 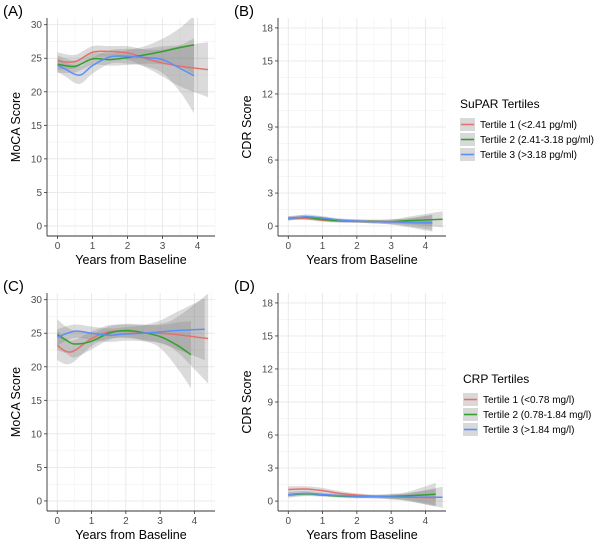 I want to click on legend-title: CRP Tertiles, so click(x=496, y=379).